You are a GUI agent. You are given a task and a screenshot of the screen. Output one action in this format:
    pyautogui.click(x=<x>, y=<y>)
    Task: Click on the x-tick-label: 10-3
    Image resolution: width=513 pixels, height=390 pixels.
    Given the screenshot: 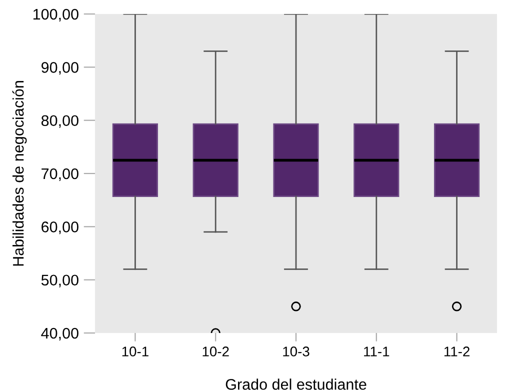 What is the action you would take?
    pyautogui.click(x=296, y=351)
    